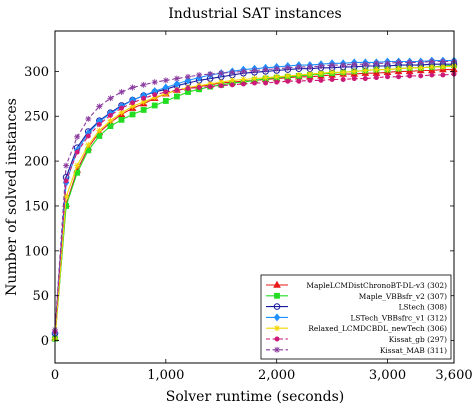 This screenshot has width=474, height=410. I want to click on y-tick-label: 150, so click(36, 206).